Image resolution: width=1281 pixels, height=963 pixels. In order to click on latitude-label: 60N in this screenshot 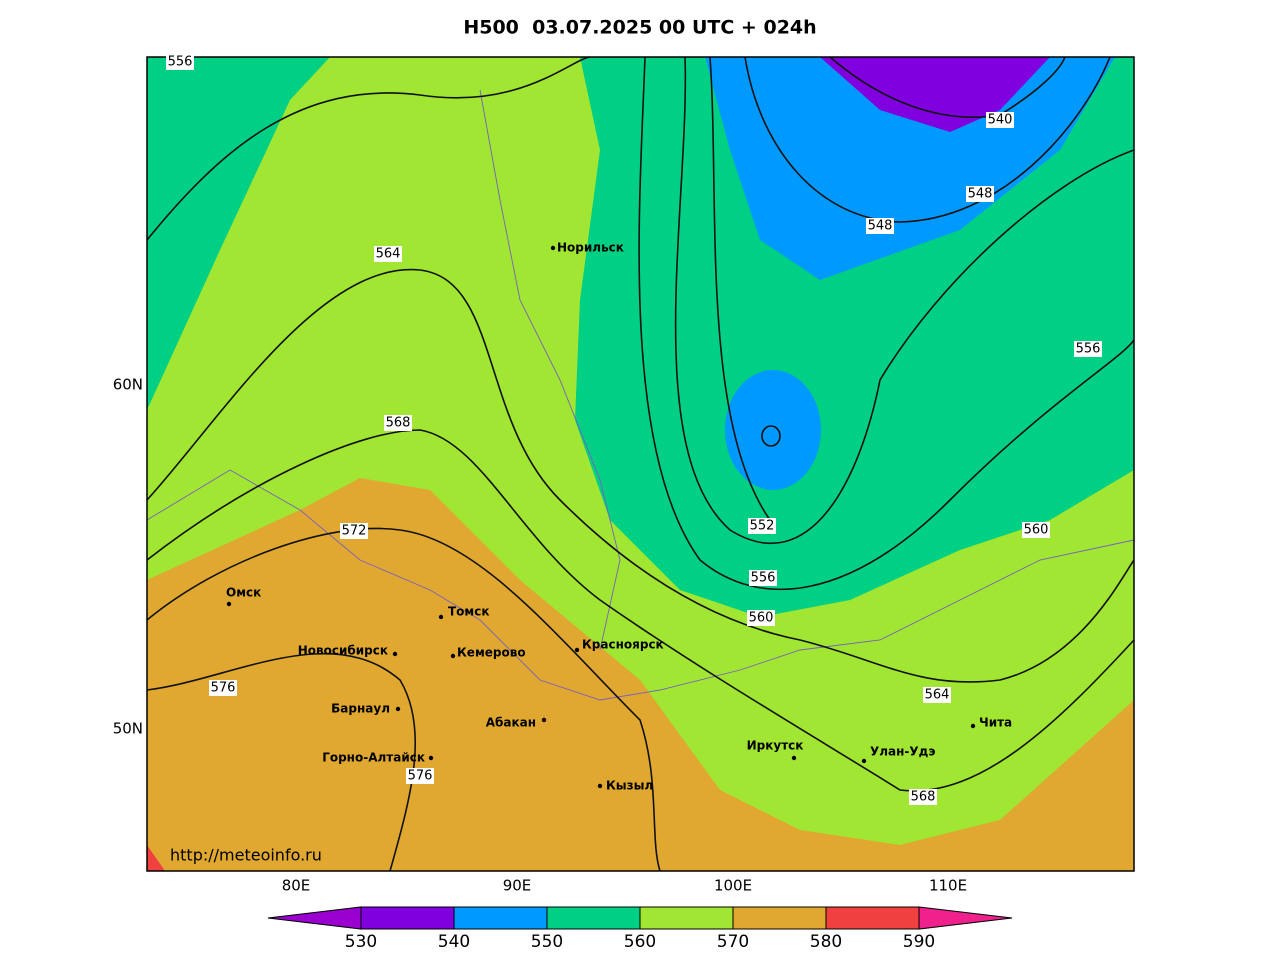, I will do `click(128, 385)`.